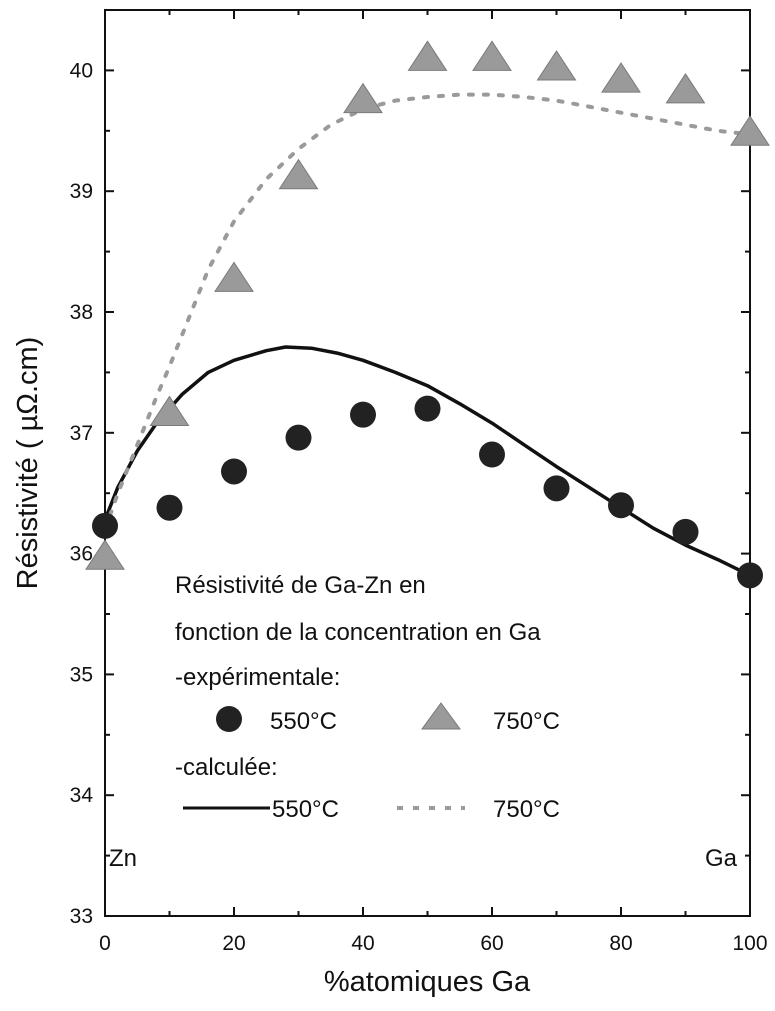 This screenshot has height=1011, width=775. What do you see at coordinates (300, 585) in the screenshot?
I see `legend-title-line1: Résistivité de Ga-Zn en` at bounding box center [300, 585].